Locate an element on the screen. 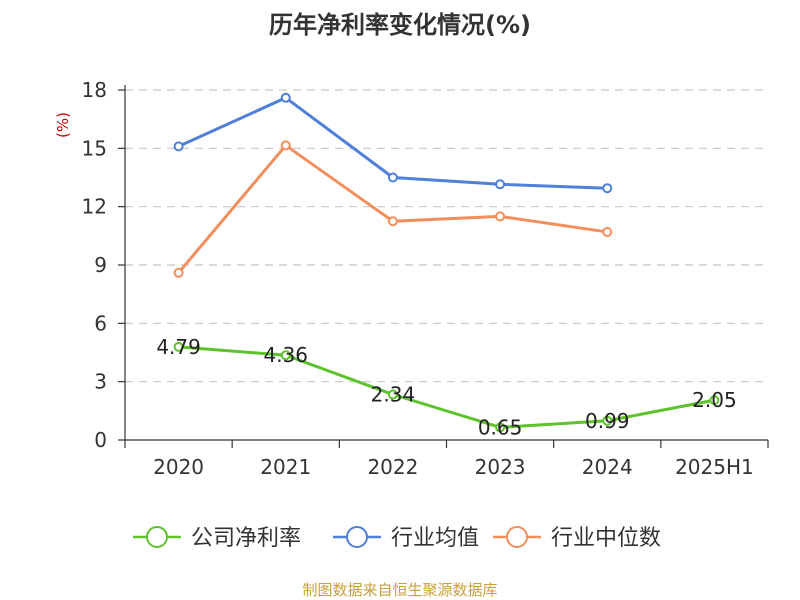  legend: 公司净利率 行业均值 行业中位数 is located at coordinates (397, 538).